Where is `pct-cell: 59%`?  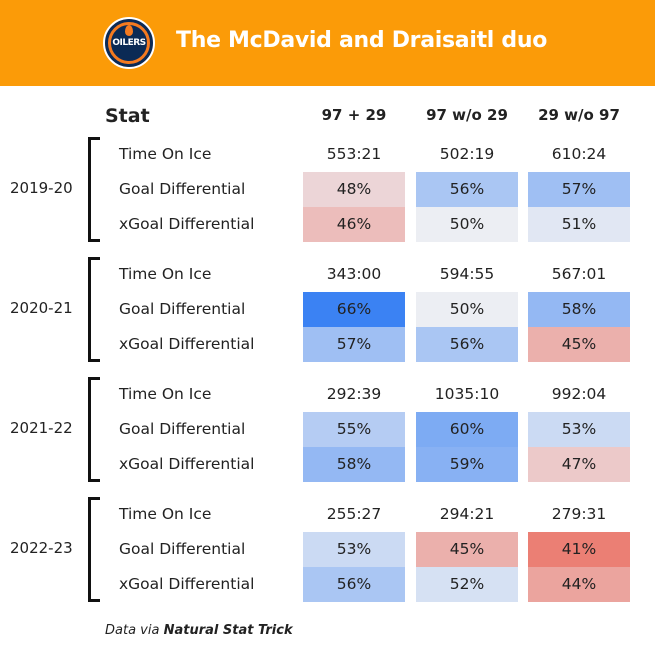
pct-cell: 59% is located at coordinates (467, 464).